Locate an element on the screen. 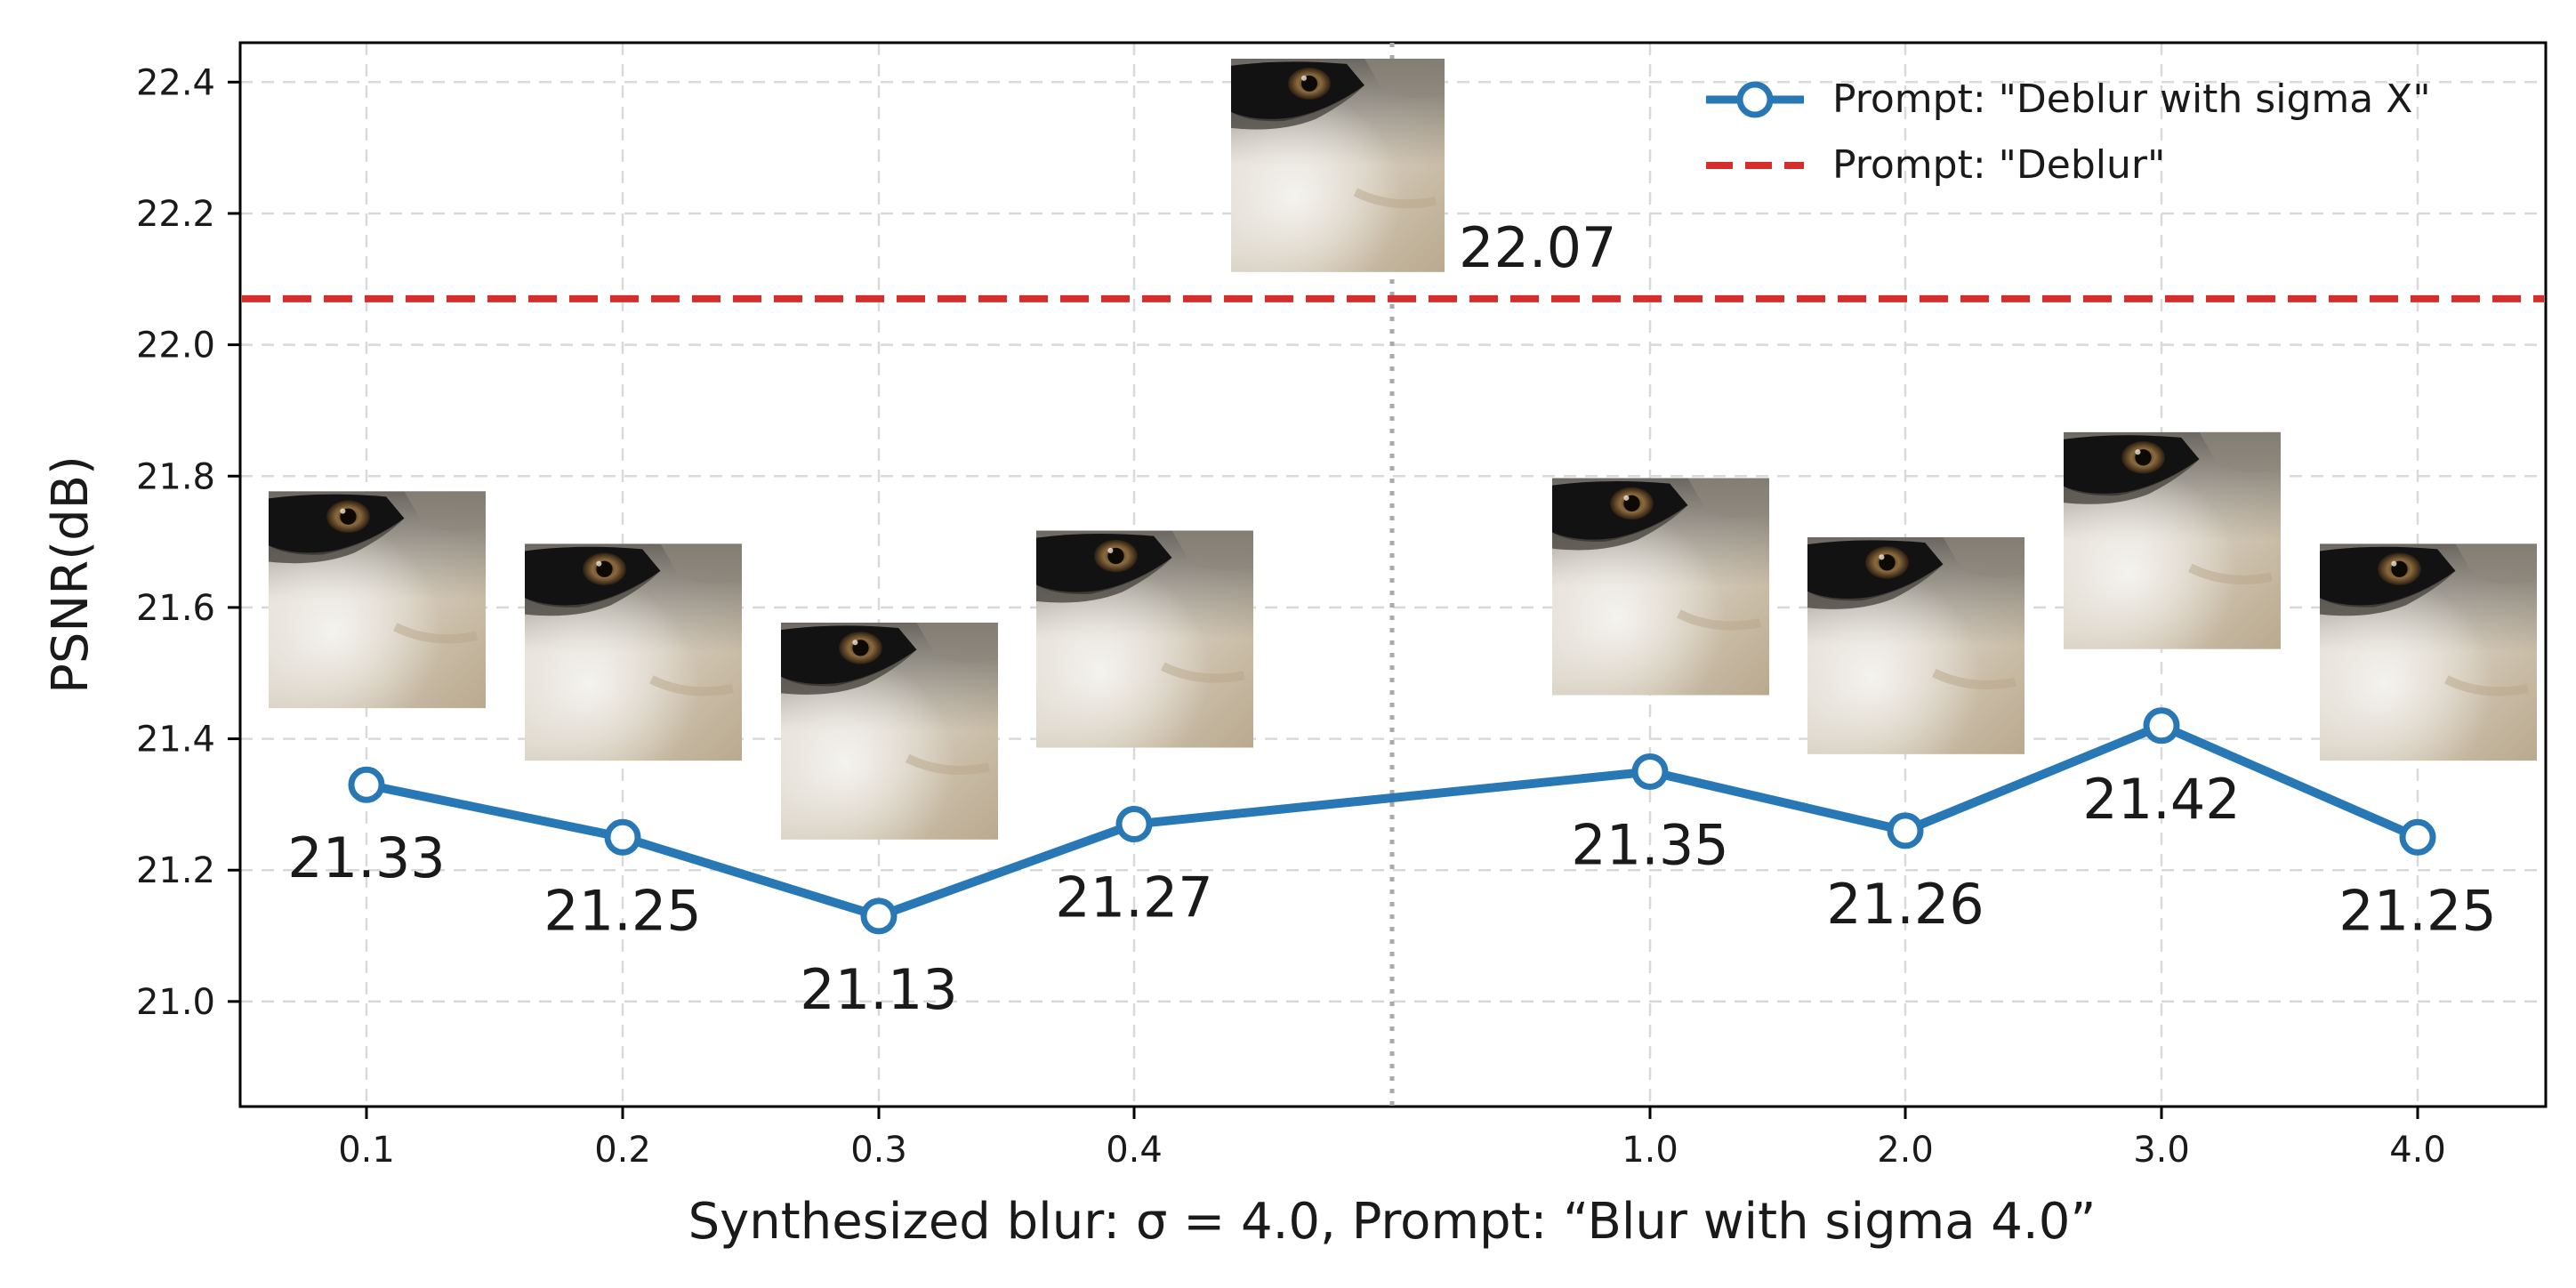 The image size is (2576, 1288). y-tick-label-2: 21.4 is located at coordinates (175, 740).